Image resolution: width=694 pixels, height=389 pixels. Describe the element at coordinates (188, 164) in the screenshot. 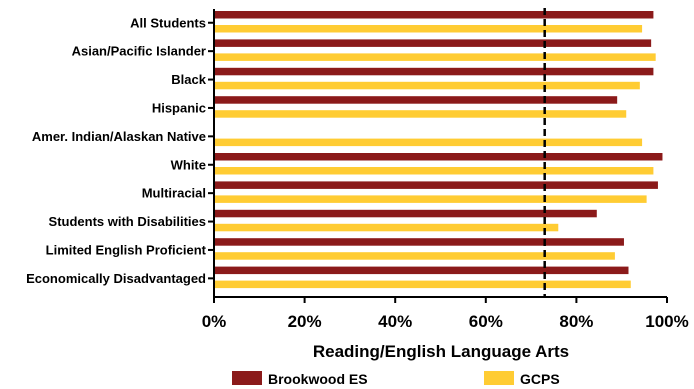

I see `category-label: White` at that location.